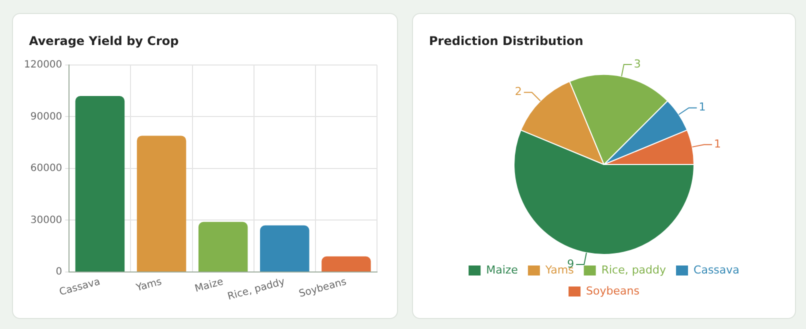 The width and height of the screenshot is (806, 329). What do you see at coordinates (209, 285) in the screenshot?
I see `x-tick-label: Maize` at bounding box center [209, 285].